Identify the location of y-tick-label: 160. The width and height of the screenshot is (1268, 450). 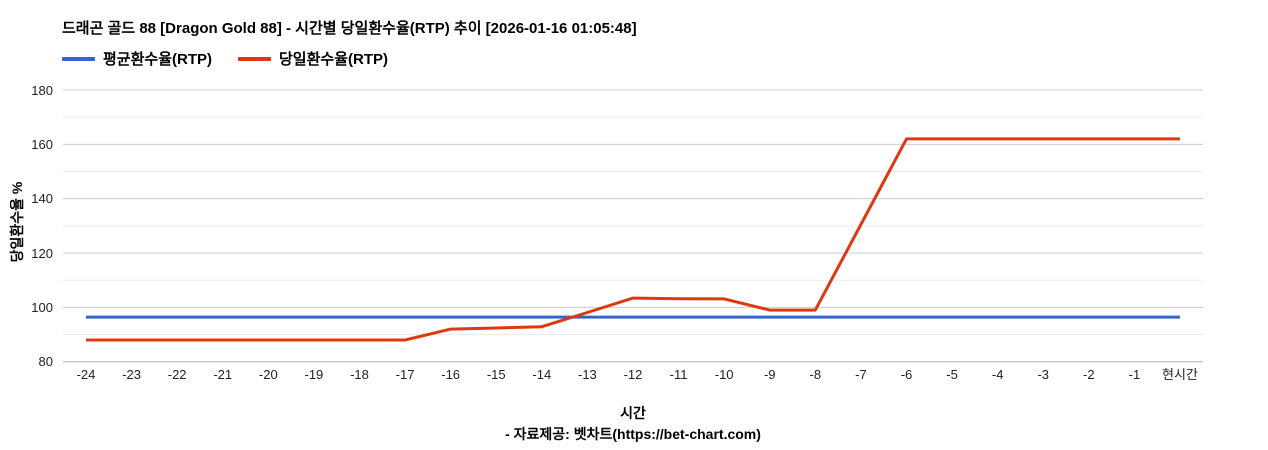
(42, 144).